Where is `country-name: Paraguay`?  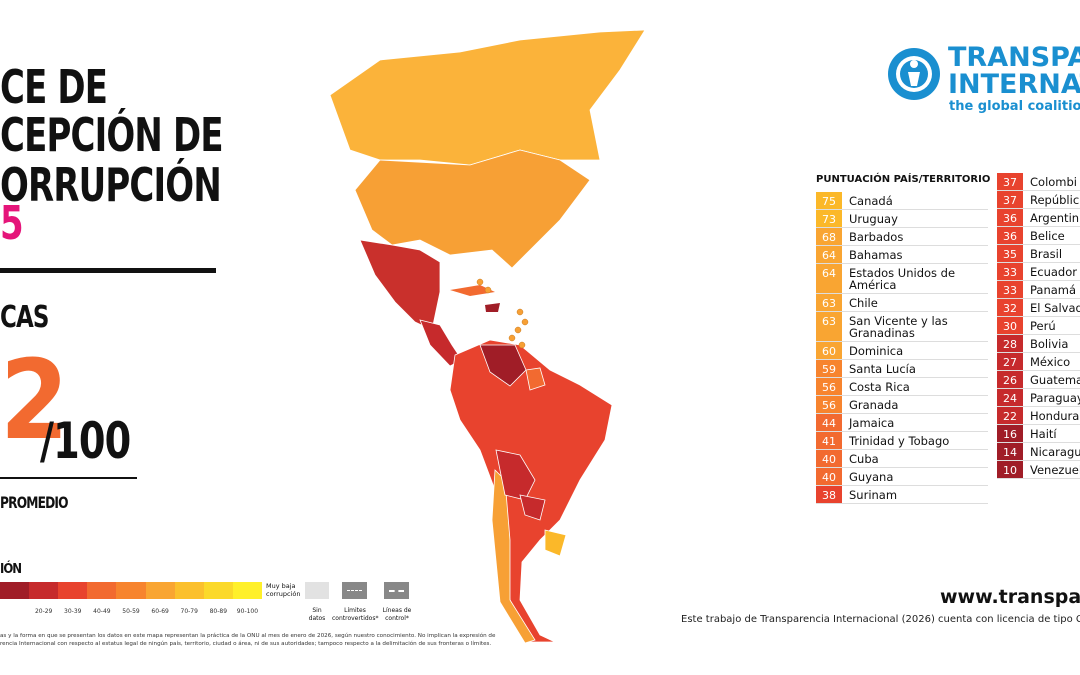 country-name: Paraguay is located at coordinates (1055, 398).